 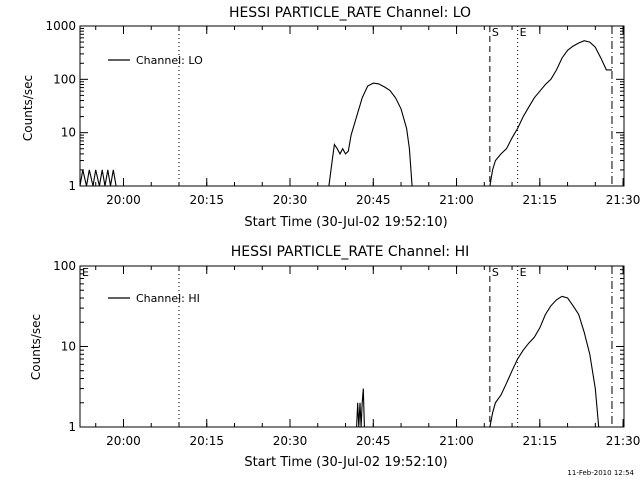 I want to click on x-tick-label-lo: 21:00, so click(x=456, y=200).